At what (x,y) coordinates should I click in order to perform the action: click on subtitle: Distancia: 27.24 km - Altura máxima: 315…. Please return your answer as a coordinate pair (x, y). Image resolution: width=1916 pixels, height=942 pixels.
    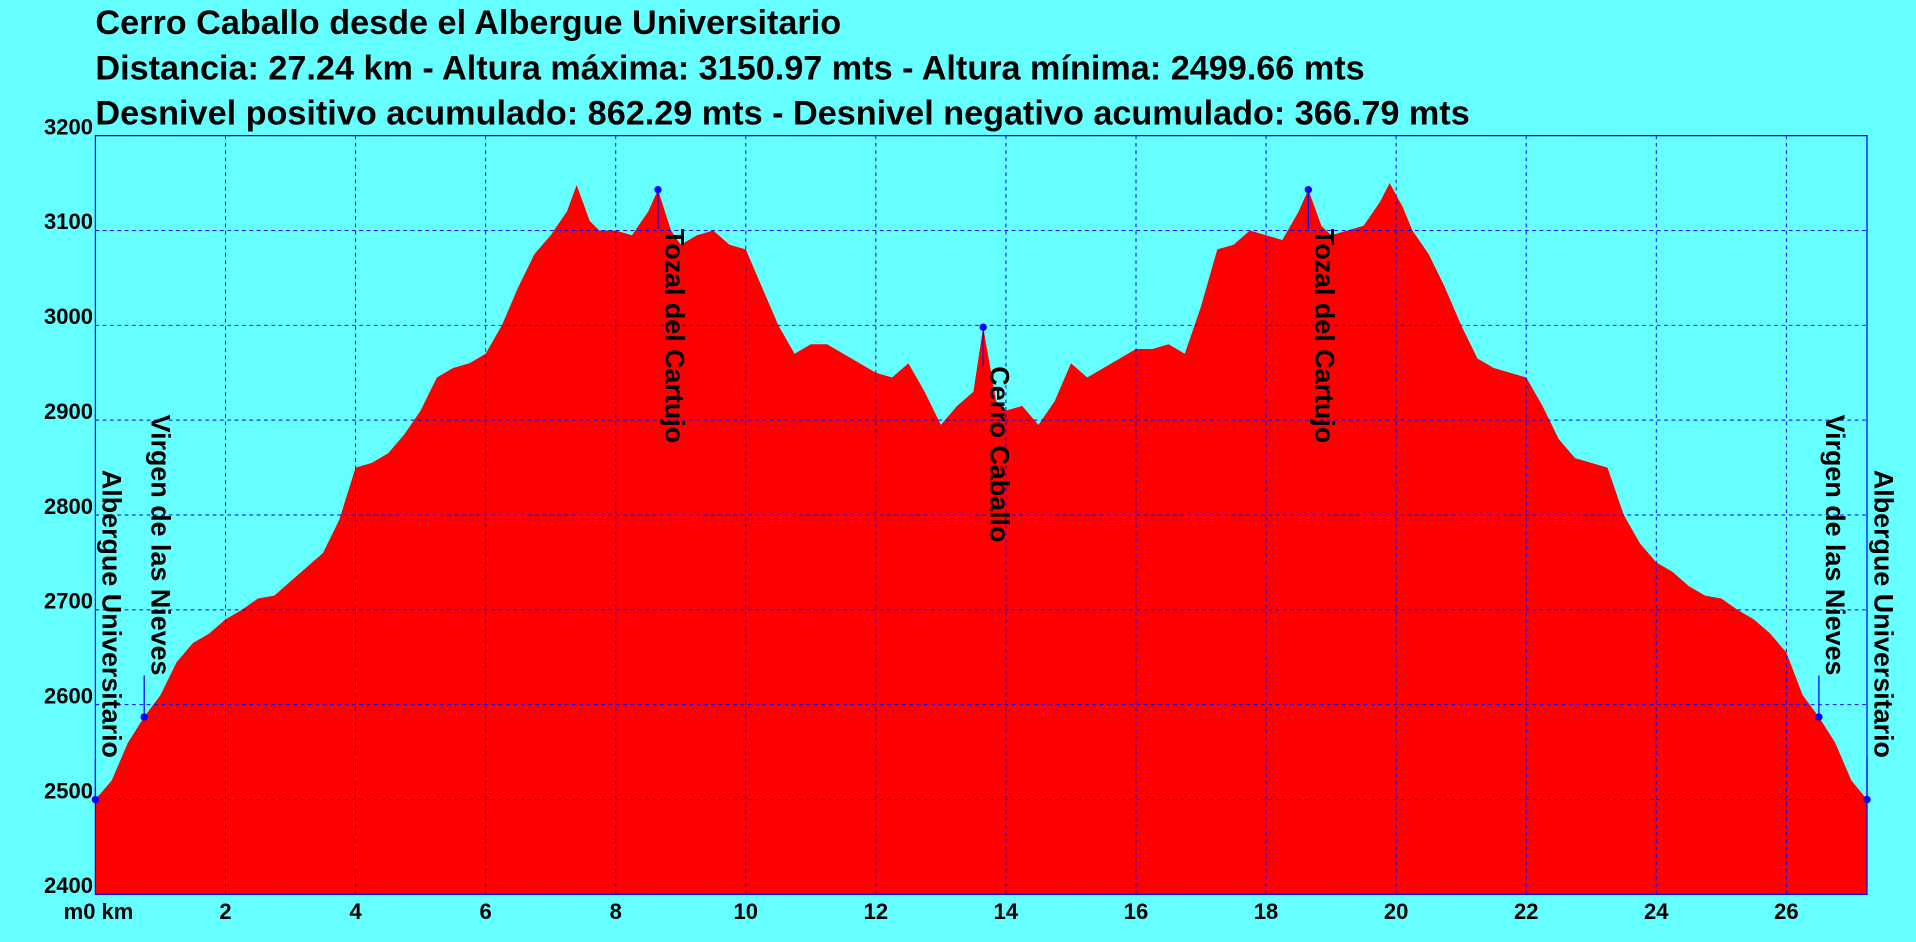
    Looking at the image, I should click on (729, 68).